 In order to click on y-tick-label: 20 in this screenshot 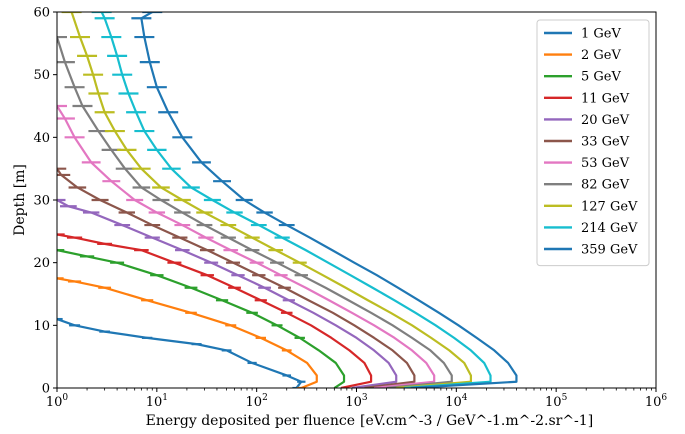, I will do `click(41, 263)`.